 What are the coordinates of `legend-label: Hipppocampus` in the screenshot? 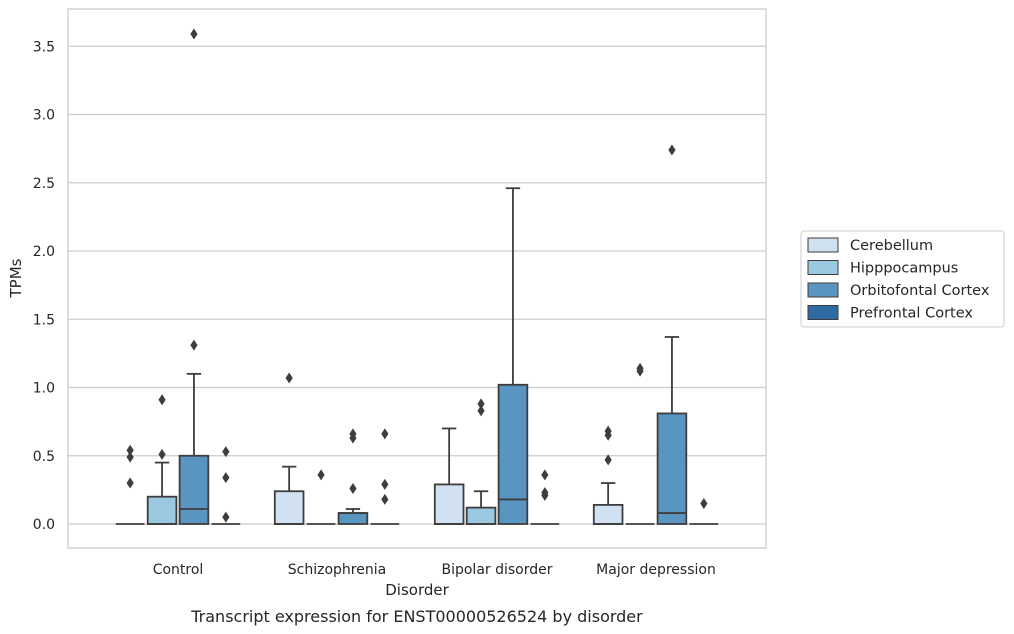 It's located at (904, 269).